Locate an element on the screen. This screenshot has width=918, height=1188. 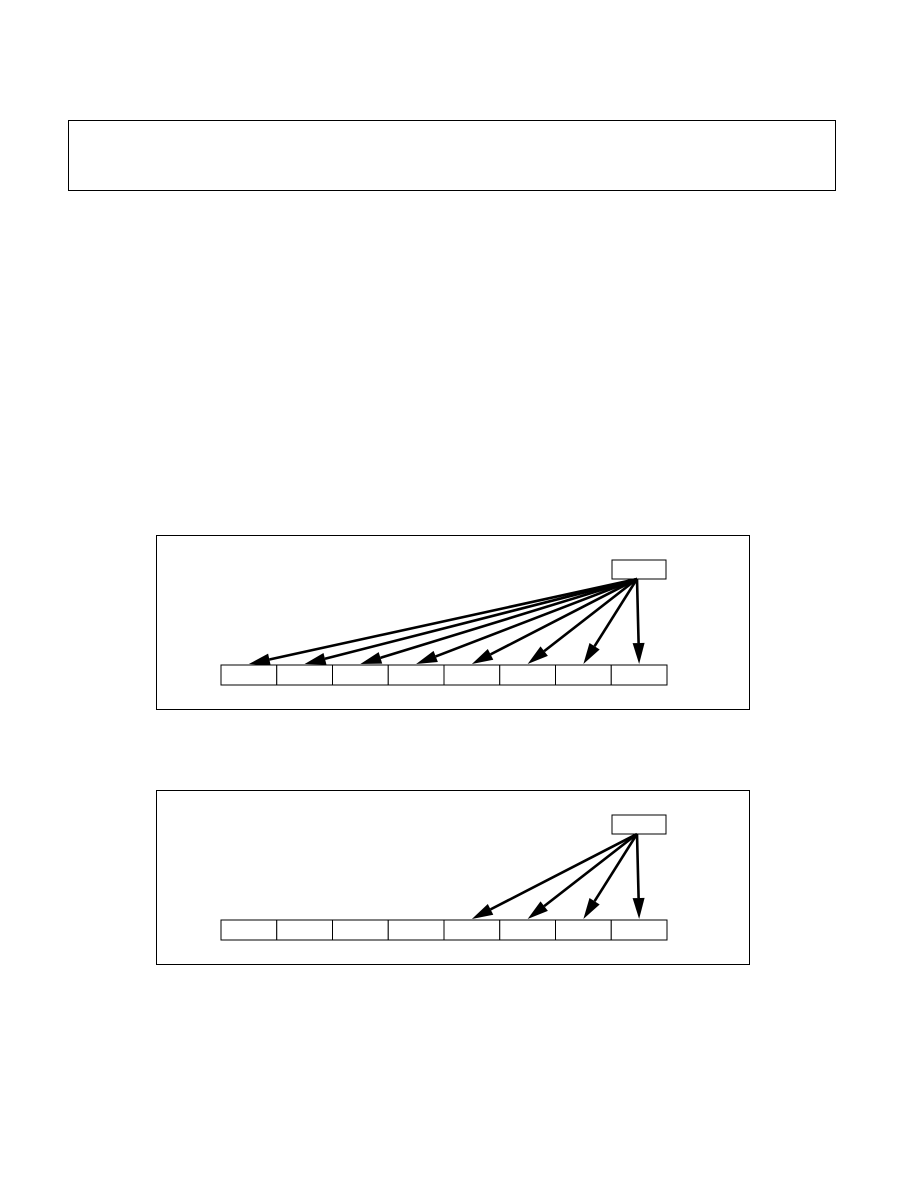
broadcast-diagram-partial-cells is located at coordinates (453, 877).